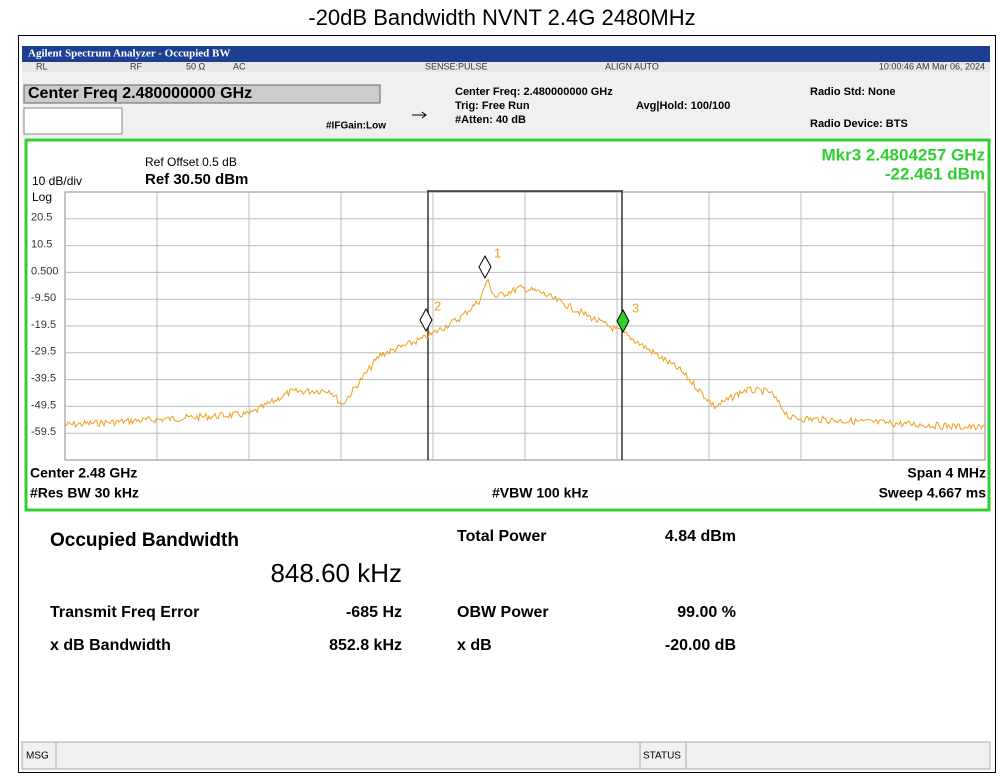 The height and width of the screenshot is (778, 1005). What do you see at coordinates (43, 298) in the screenshot?
I see `y-label: -9.50` at bounding box center [43, 298].